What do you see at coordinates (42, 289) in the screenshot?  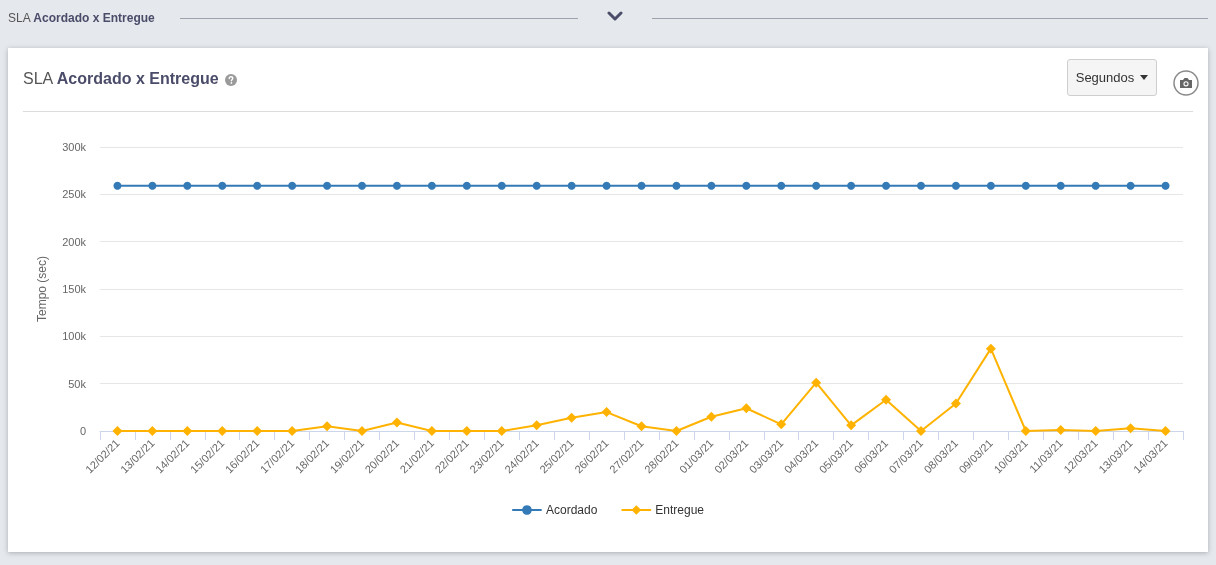 I see `y-axis-title: Tempo (sec)` at bounding box center [42, 289].